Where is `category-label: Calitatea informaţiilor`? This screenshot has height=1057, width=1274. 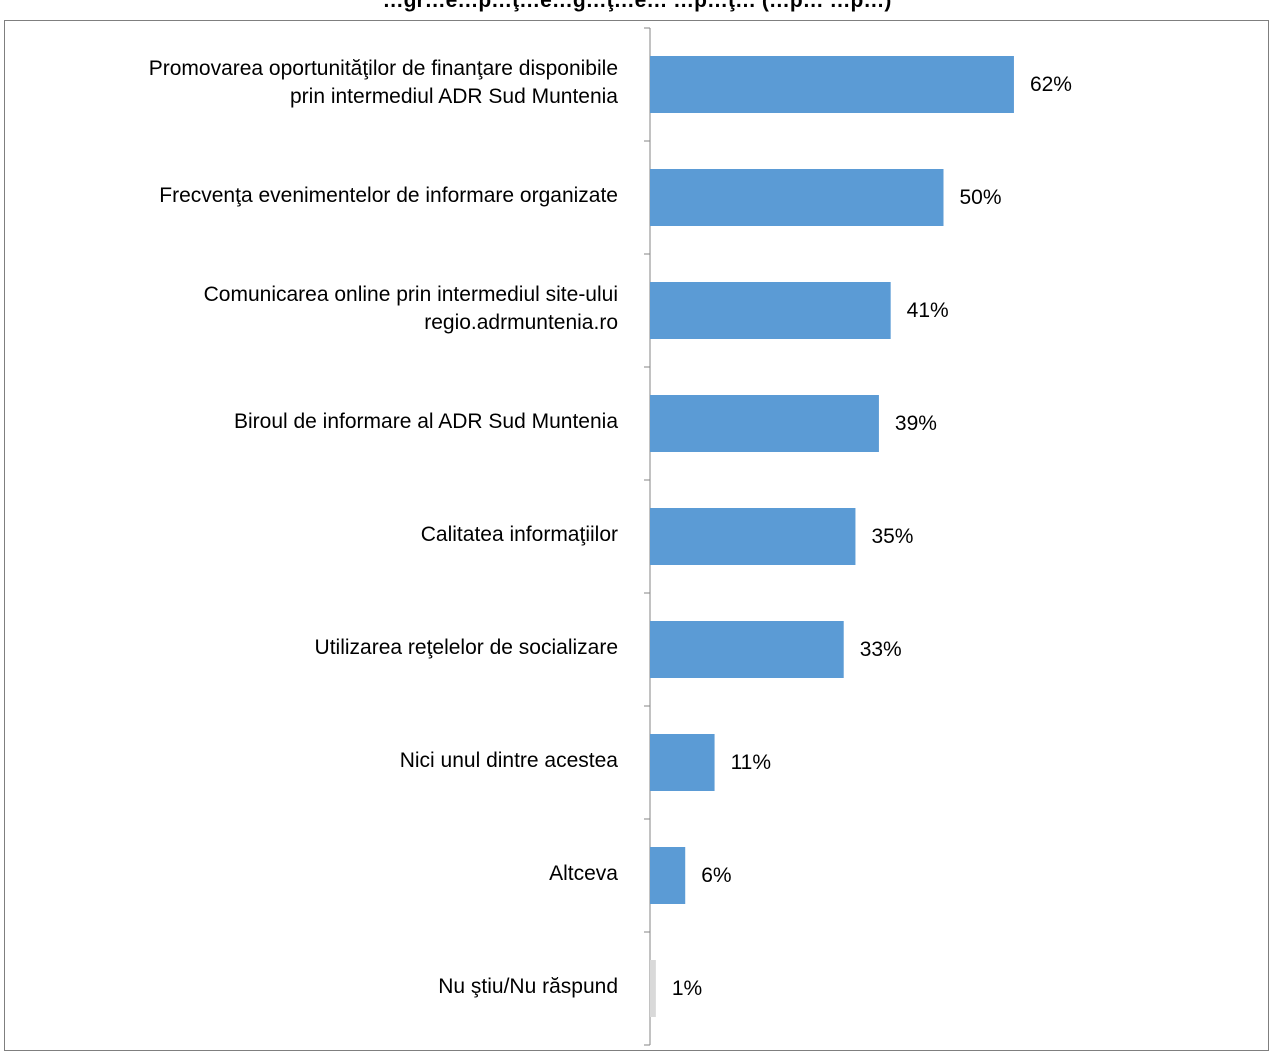 category-label: Calitatea informaţiilor is located at coordinates (318, 535).